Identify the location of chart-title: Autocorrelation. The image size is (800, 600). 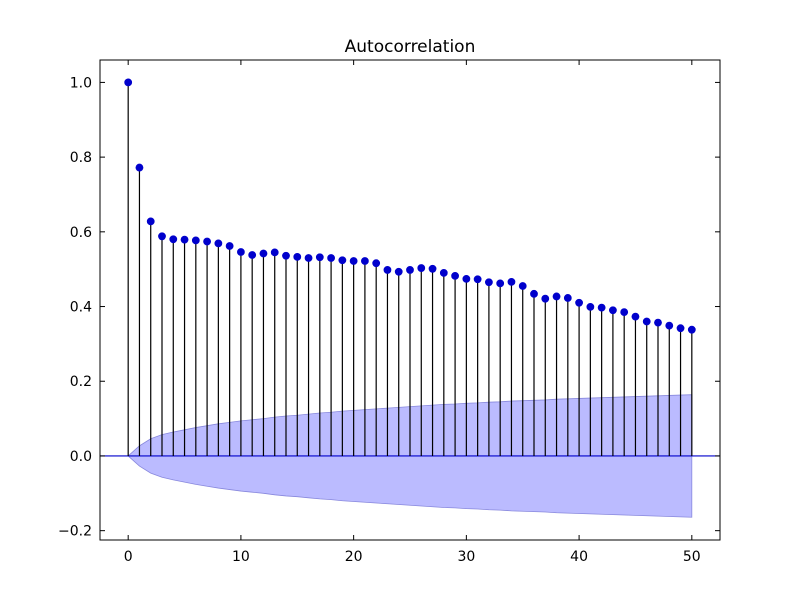
(410, 47).